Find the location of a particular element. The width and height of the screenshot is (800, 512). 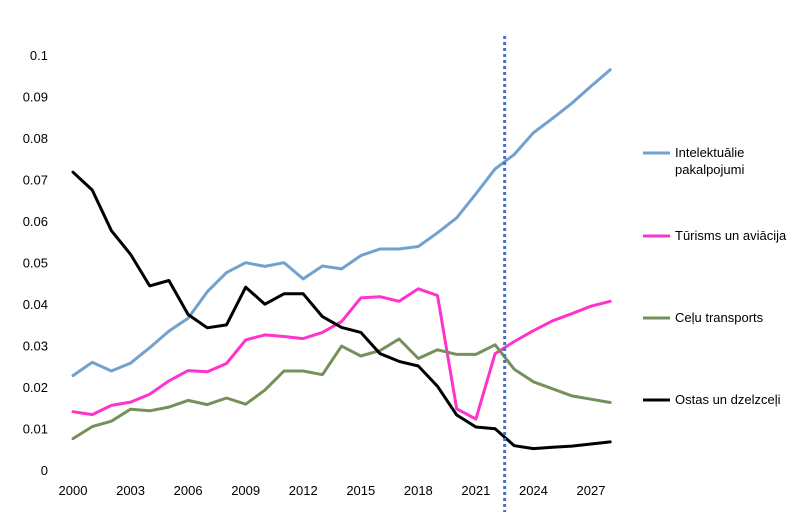

x-tick-label: 2000 is located at coordinates (73, 490).